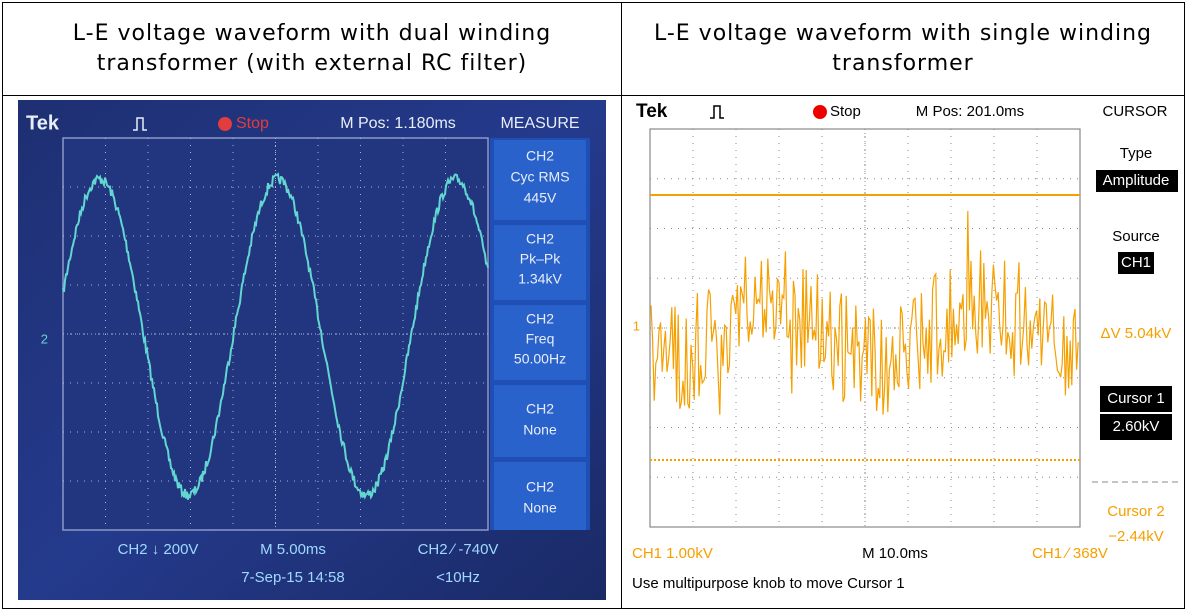  Describe the element at coordinates (292, 577) in the screenshot. I see `screen-text: 7-Sep-15 14:58` at that location.